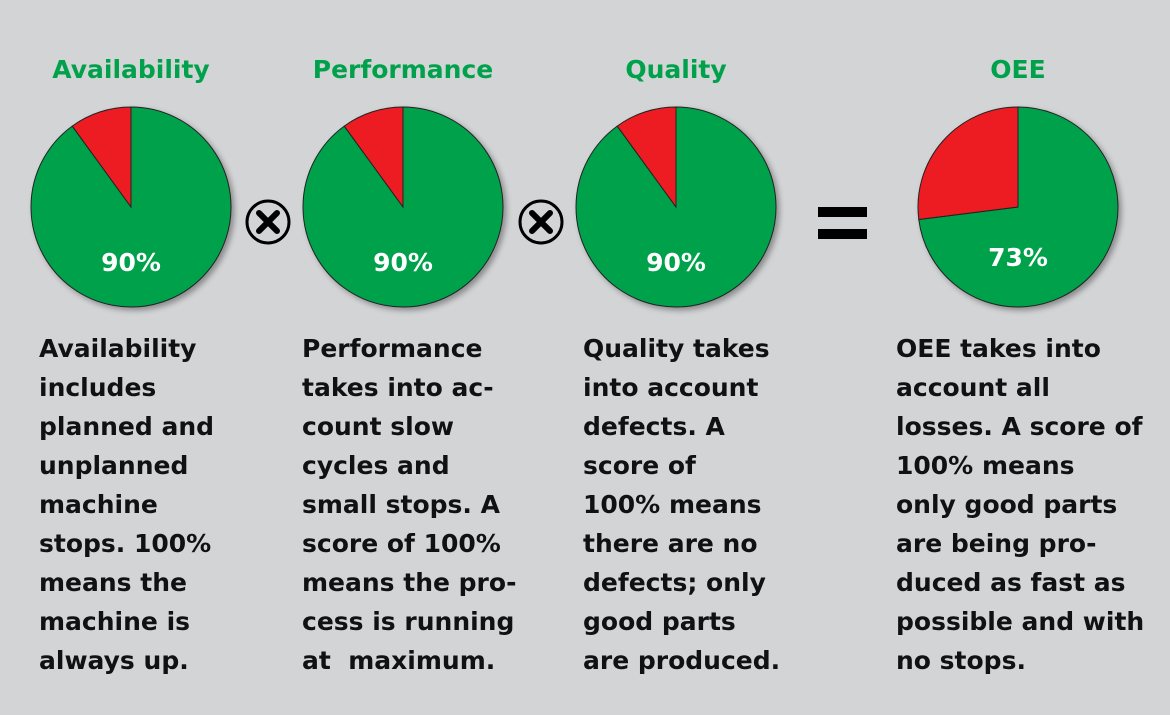 Image resolution: width=1170 pixels, height=715 pixels. What do you see at coordinates (131, 69) in the screenshot?
I see `availability-title: Availability` at bounding box center [131, 69].